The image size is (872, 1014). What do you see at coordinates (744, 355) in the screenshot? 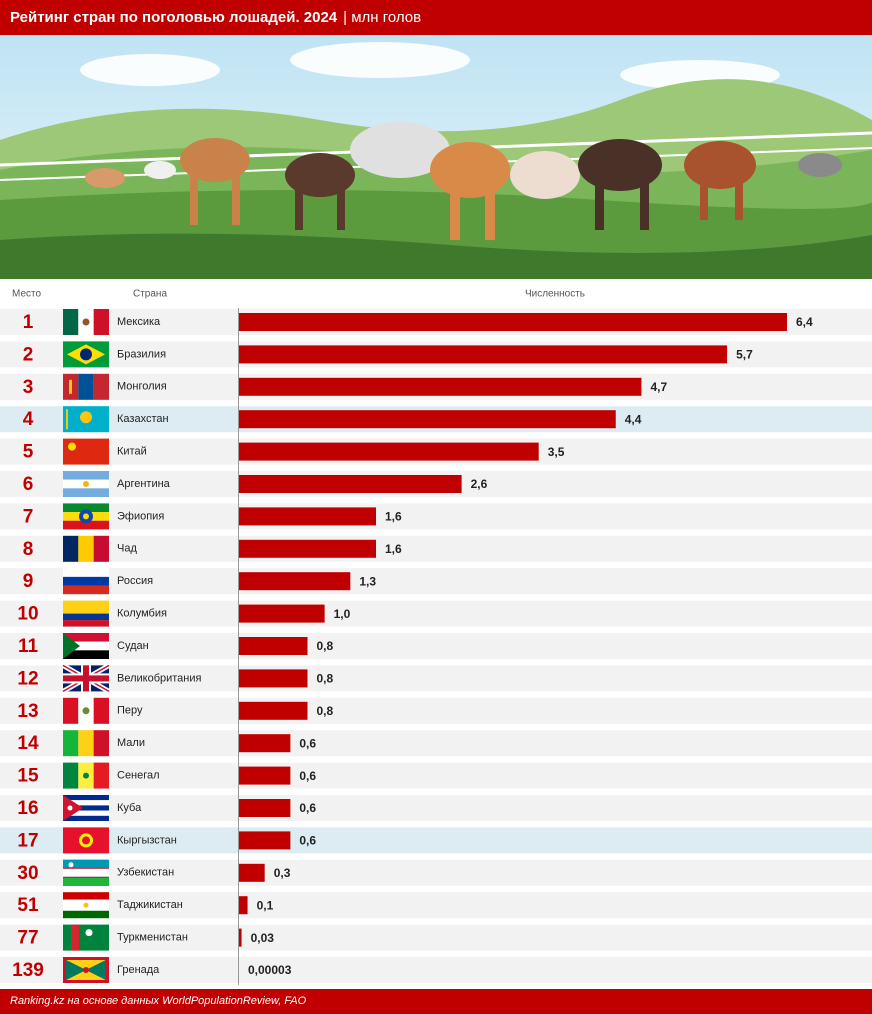
I see `value-label: 5,7` at bounding box center [744, 355].